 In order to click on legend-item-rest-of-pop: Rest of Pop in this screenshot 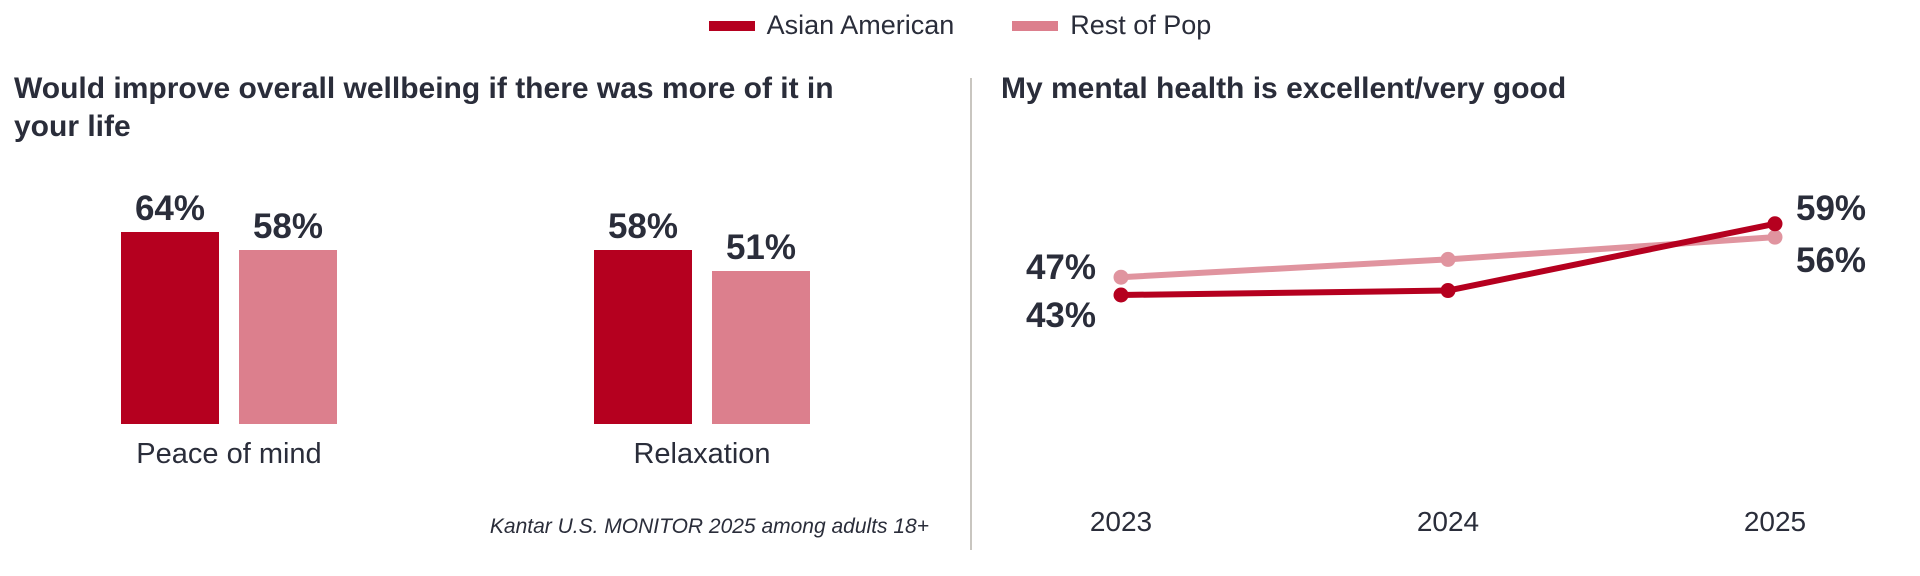, I will do `click(1111, 25)`.